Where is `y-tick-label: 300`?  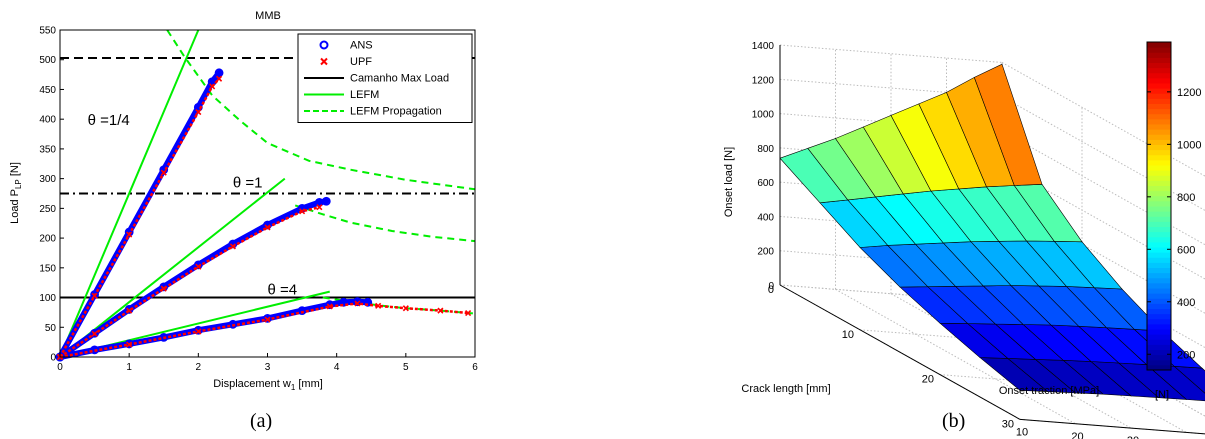
y-tick-label: 300 is located at coordinates (47, 179).